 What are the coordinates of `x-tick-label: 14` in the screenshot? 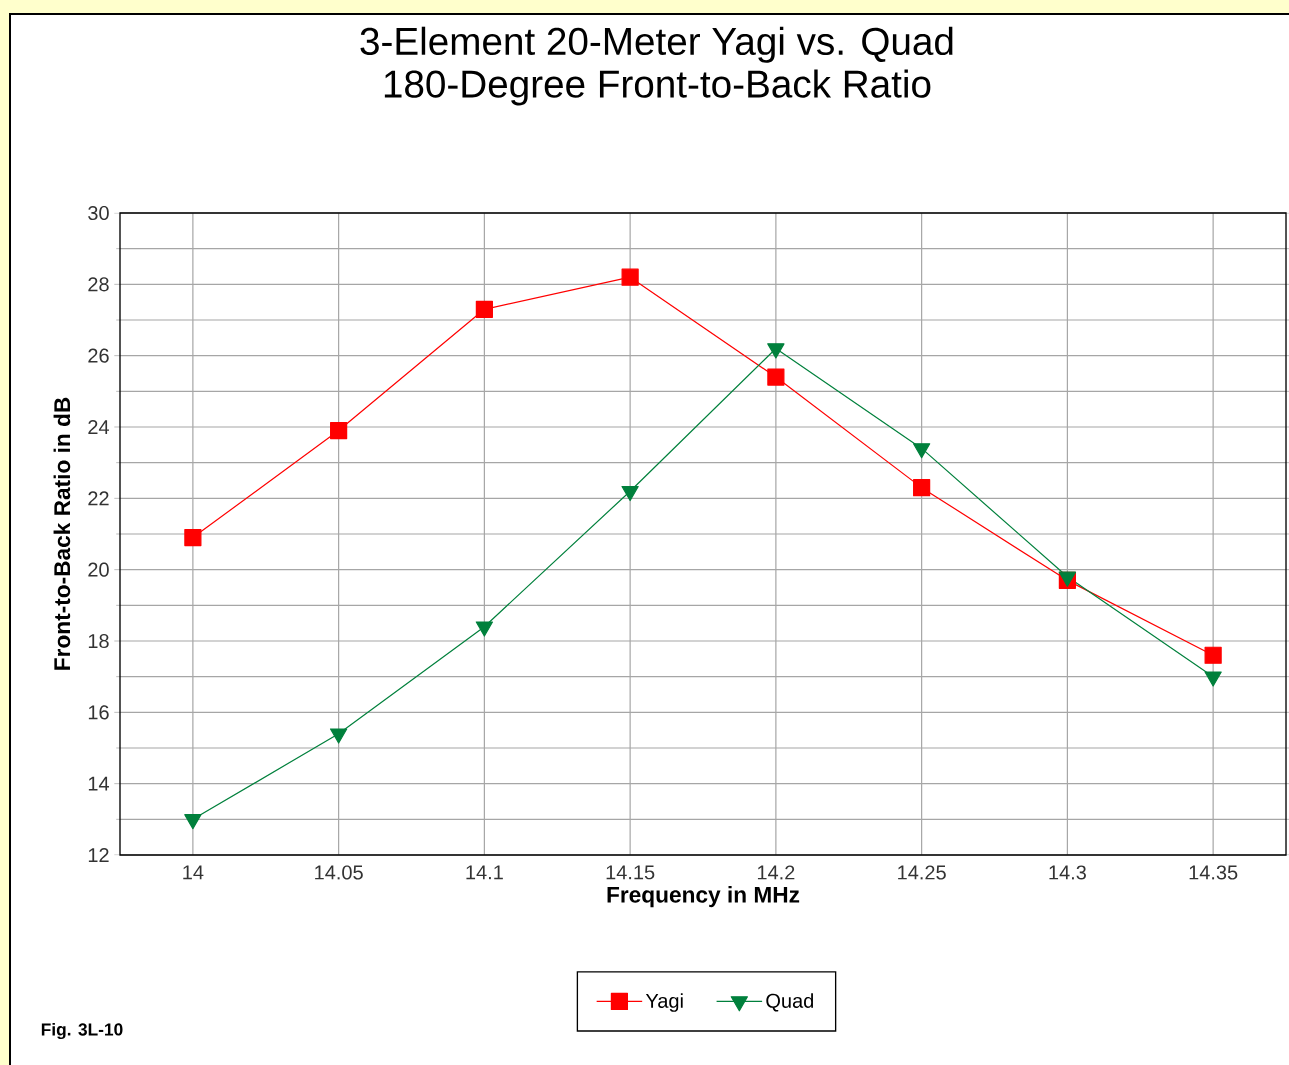 It's located at (193, 872).